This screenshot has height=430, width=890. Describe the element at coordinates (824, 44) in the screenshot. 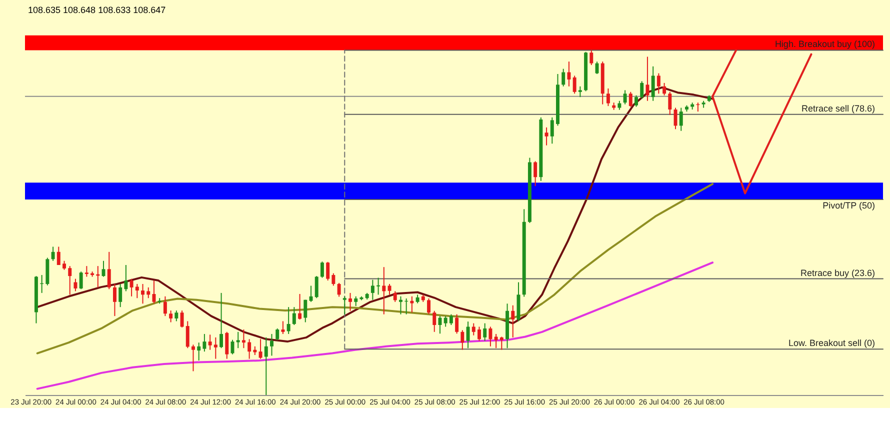

I see `series-label: High. Breakout buy (100)` at that location.